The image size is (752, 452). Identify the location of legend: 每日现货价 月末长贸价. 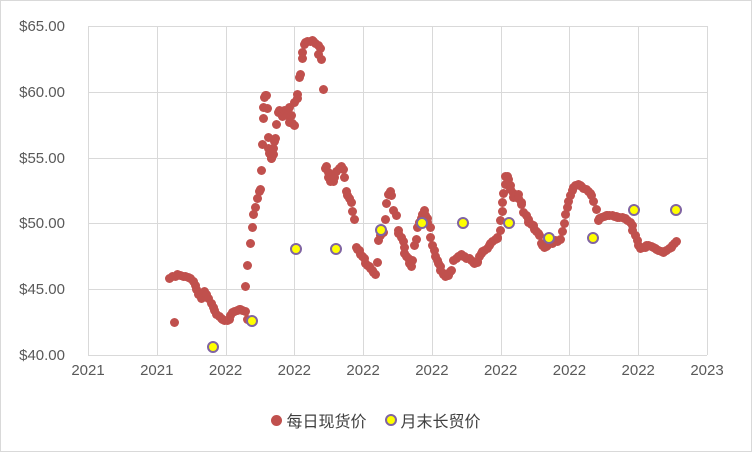
(376, 420).